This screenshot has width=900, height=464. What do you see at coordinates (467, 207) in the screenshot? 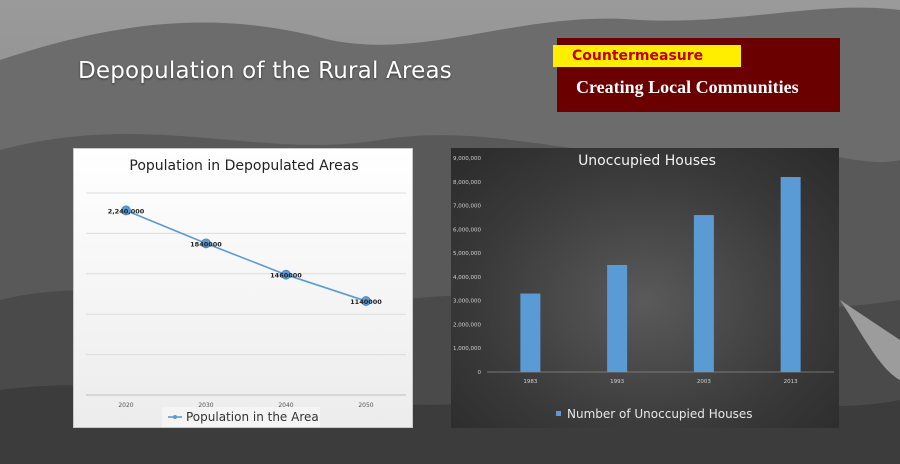
I see `y-tick-label: 7,000,000` at bounding box center [467, 207].